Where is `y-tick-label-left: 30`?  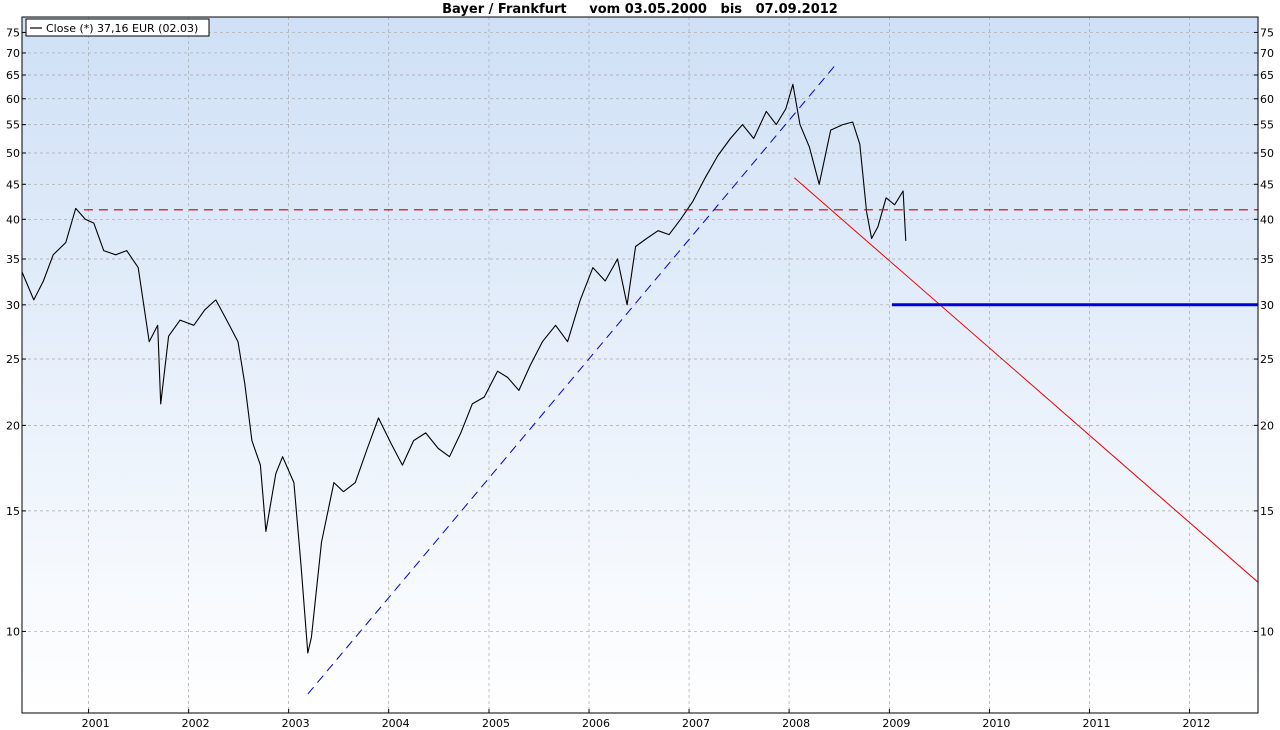 y-tick-label-left: 30 is located at coordinates (13, 305).